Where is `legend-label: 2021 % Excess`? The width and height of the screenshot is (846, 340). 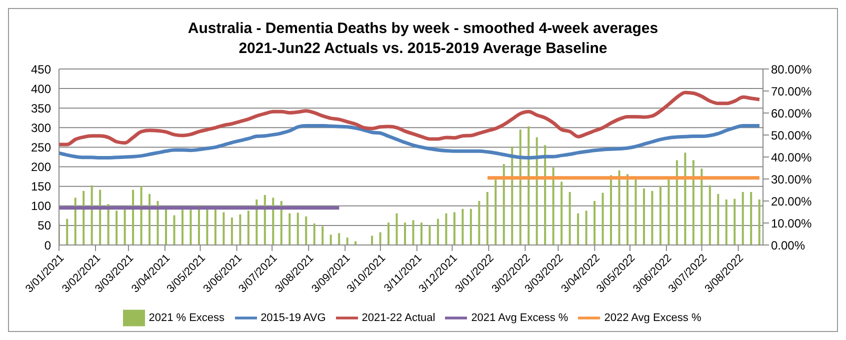 legend-label: 2021 % Excess is located at coordinates (186, 318).